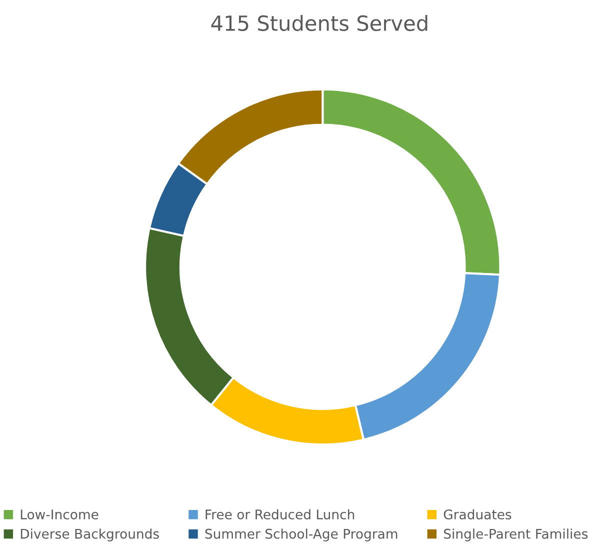 Image resolution: width=592 pixels, height=556 pixels. Describe the element at coordinates (301, 535) in the screenshot. I see `legend-label: Summer School-Age Program` at that location.